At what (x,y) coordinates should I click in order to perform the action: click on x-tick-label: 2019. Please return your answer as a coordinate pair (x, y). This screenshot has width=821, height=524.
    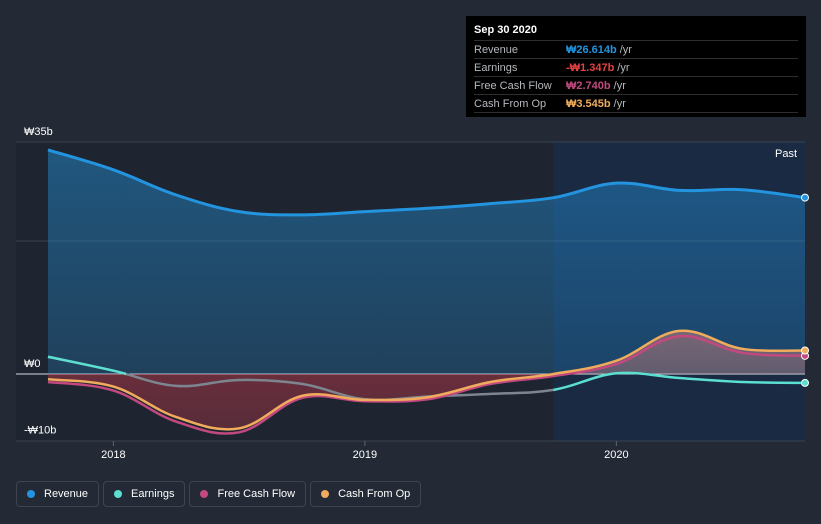
    Looking at the image, I should click on (365, 455).